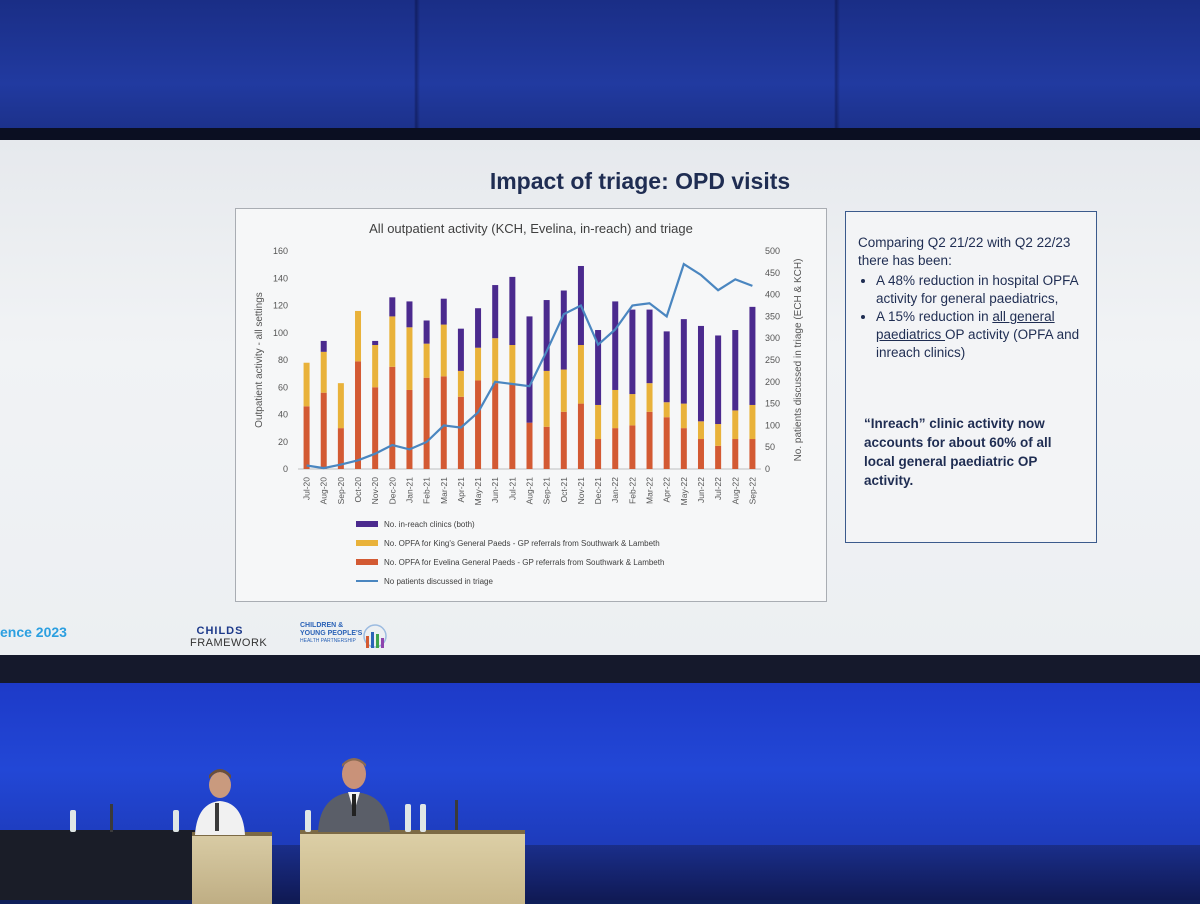  Describe the element at coordinates (283, 415) in the screenshot. I see `y-tick-label: 40` at that location.